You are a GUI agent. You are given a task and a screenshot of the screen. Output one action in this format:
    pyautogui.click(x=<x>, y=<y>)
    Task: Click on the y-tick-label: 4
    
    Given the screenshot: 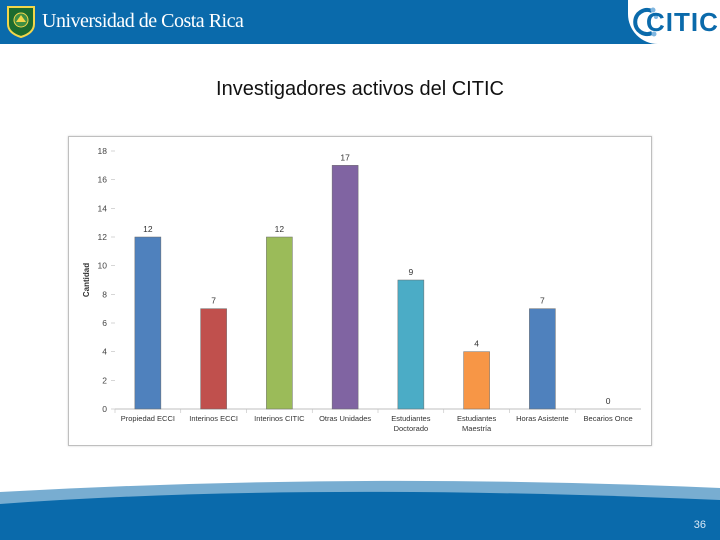 What is the action you would take?
    pyautogui.click(x=104, y=352)
    